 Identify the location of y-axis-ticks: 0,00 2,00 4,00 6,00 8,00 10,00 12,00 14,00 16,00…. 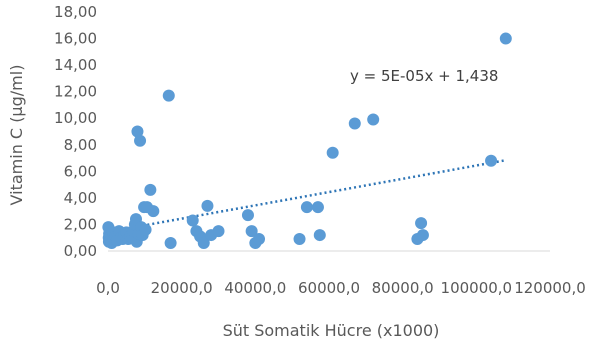
(75, 131).